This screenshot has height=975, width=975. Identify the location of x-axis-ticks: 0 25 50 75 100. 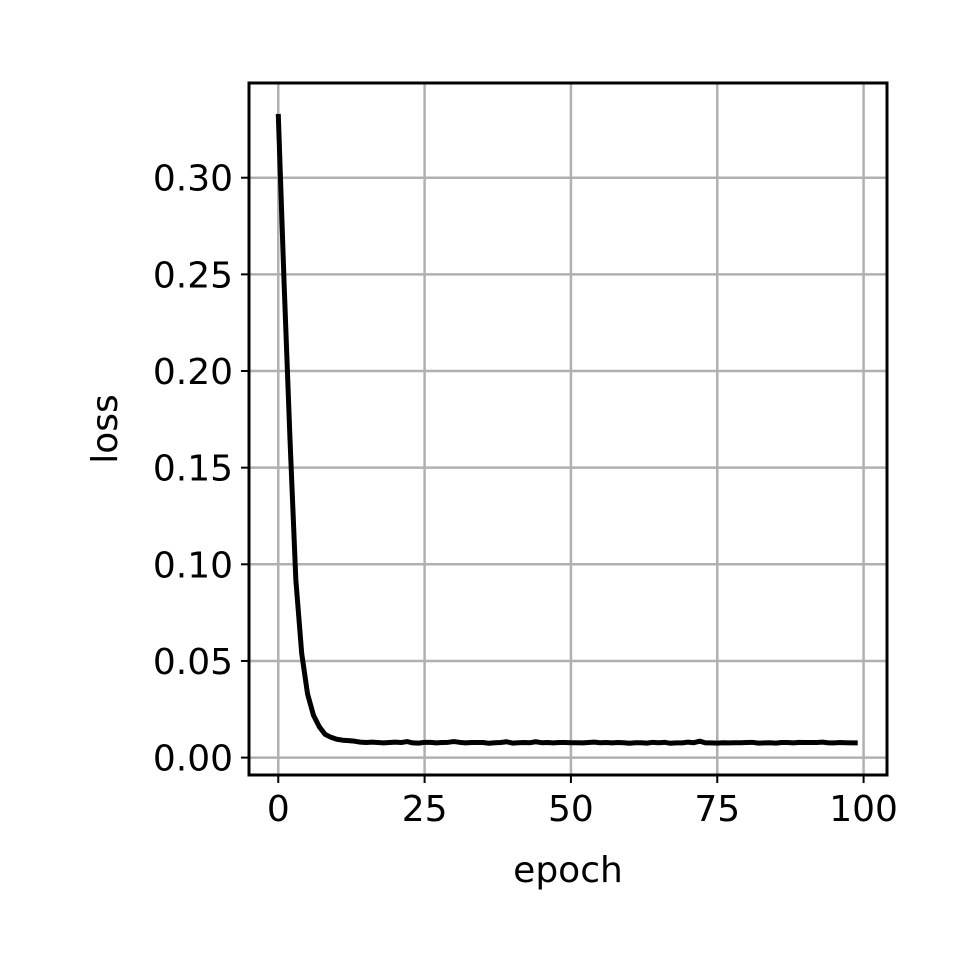
(582, 802).